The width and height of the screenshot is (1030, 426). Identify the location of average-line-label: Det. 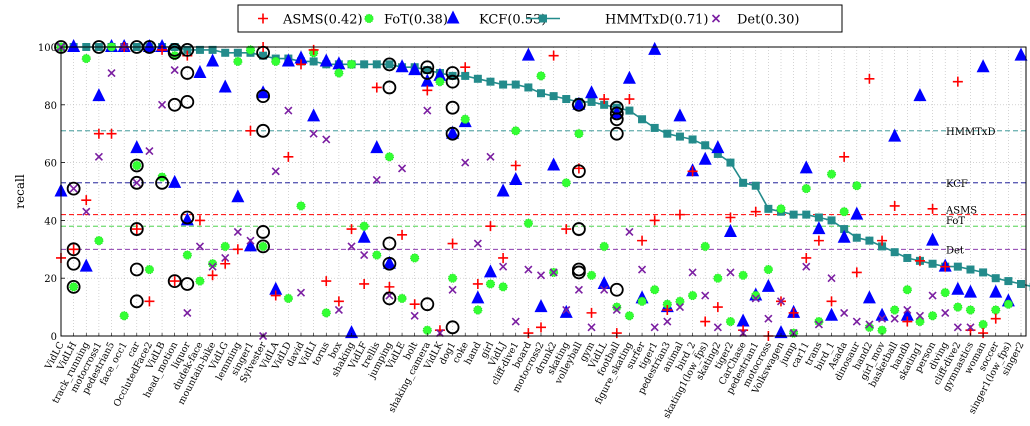
(955, 250).